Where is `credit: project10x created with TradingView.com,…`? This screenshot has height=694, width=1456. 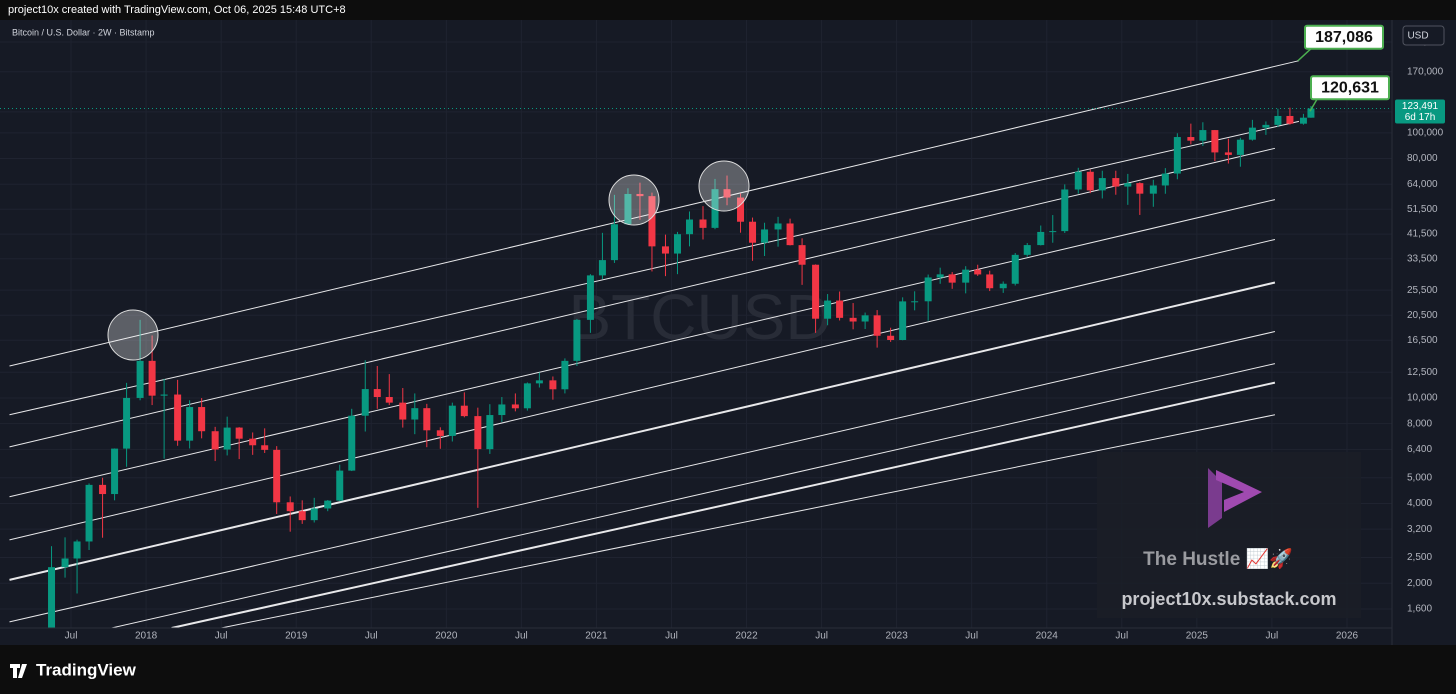 credit: project10x created with TradingView.com,… is located at coordinates (177, 10).